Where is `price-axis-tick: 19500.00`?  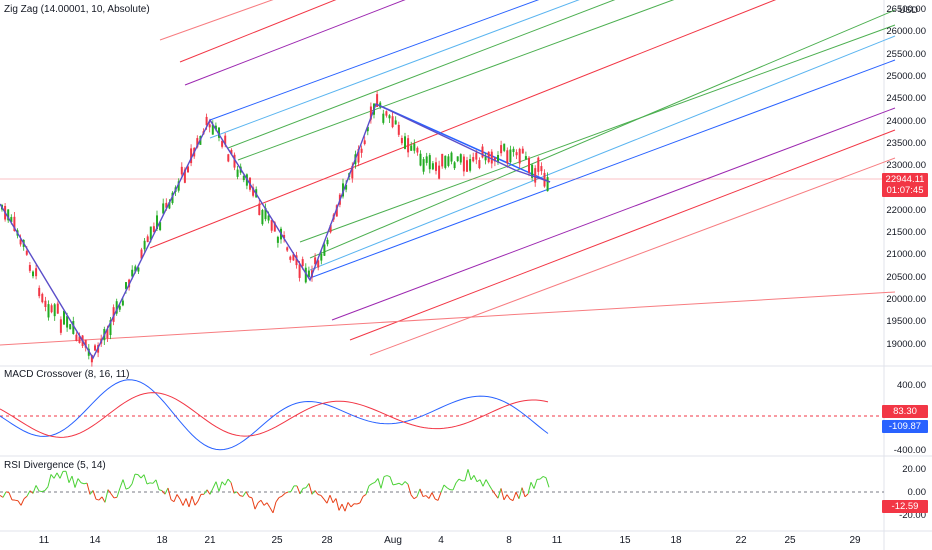 price-axis-tick: 19500.00 is located at coordinates (906, 322).